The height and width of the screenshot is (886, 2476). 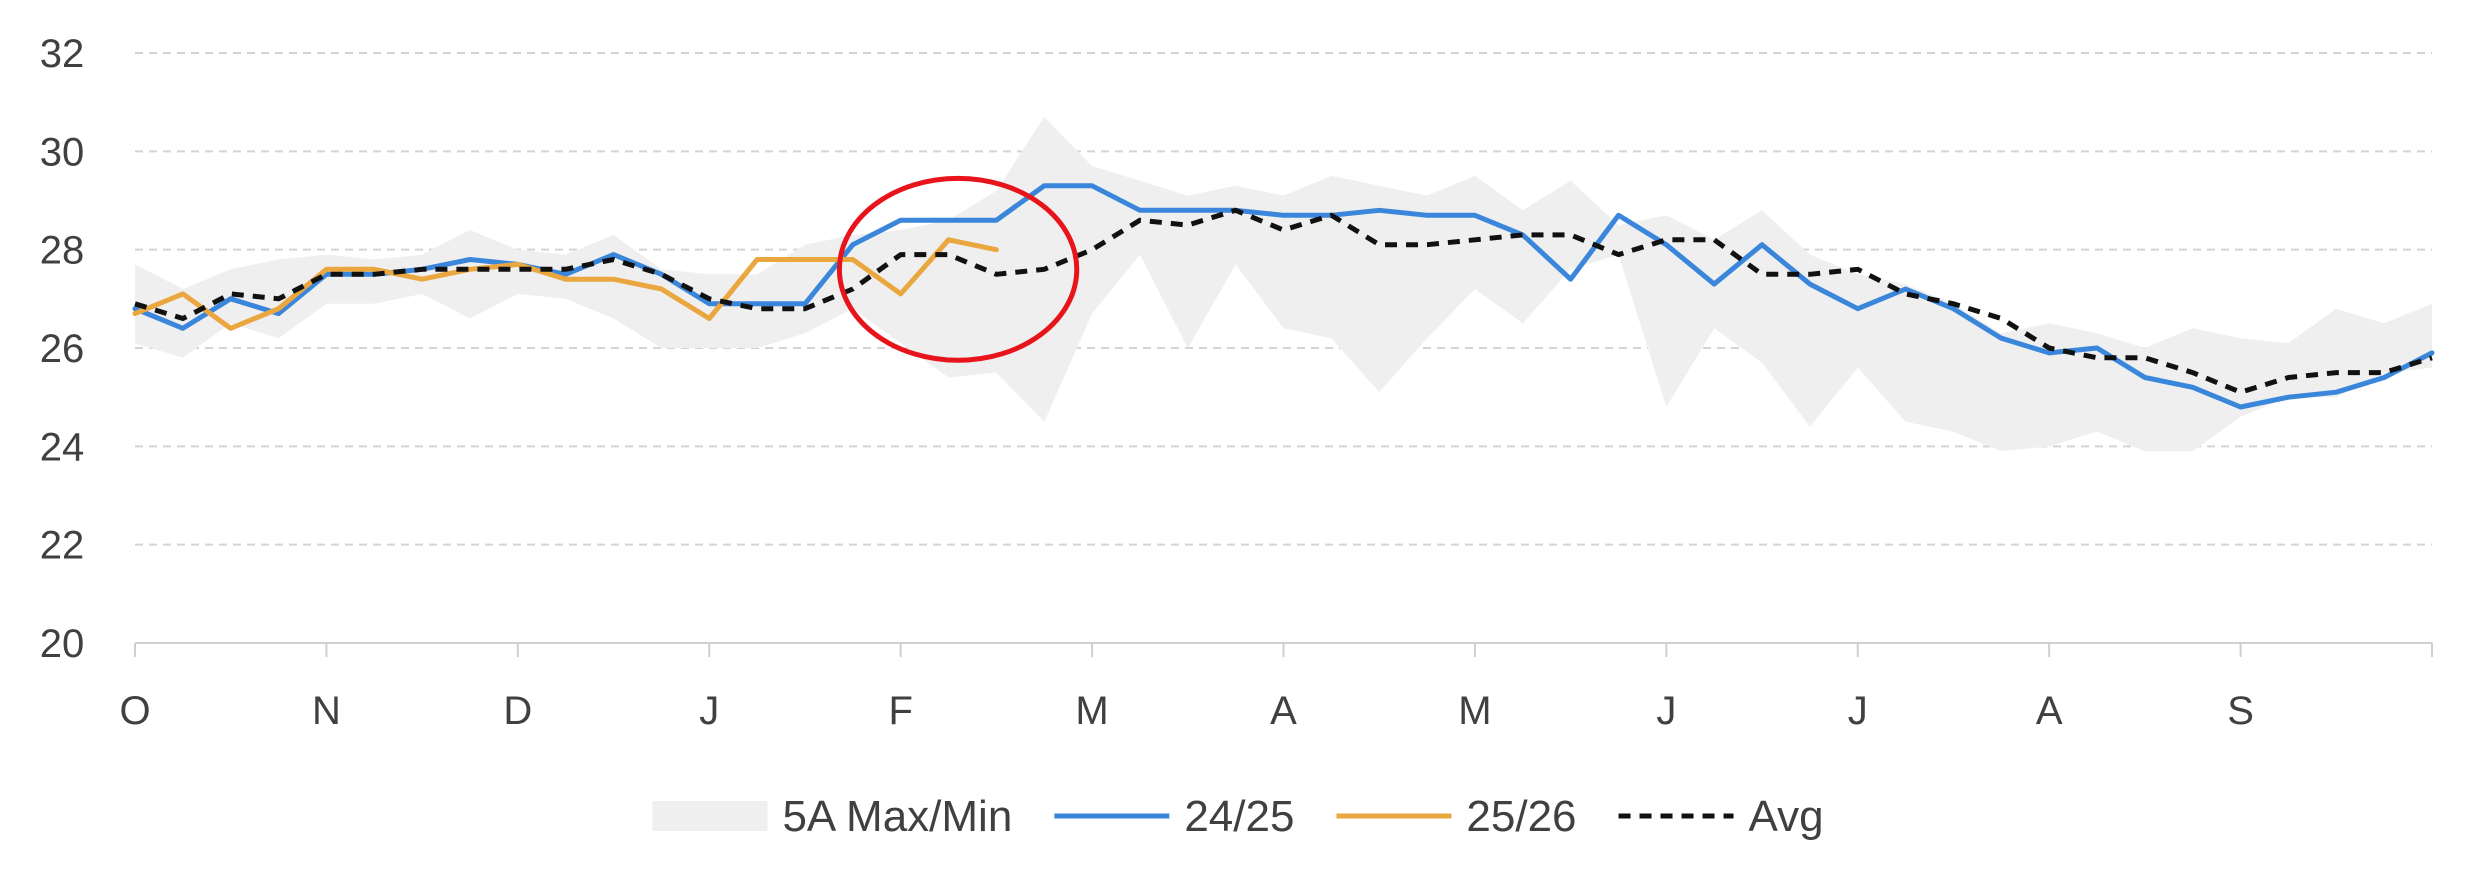 I want to click on legend: 5A Max/Min 24/25 25/26 Avg, so click(x=1238, y=816).